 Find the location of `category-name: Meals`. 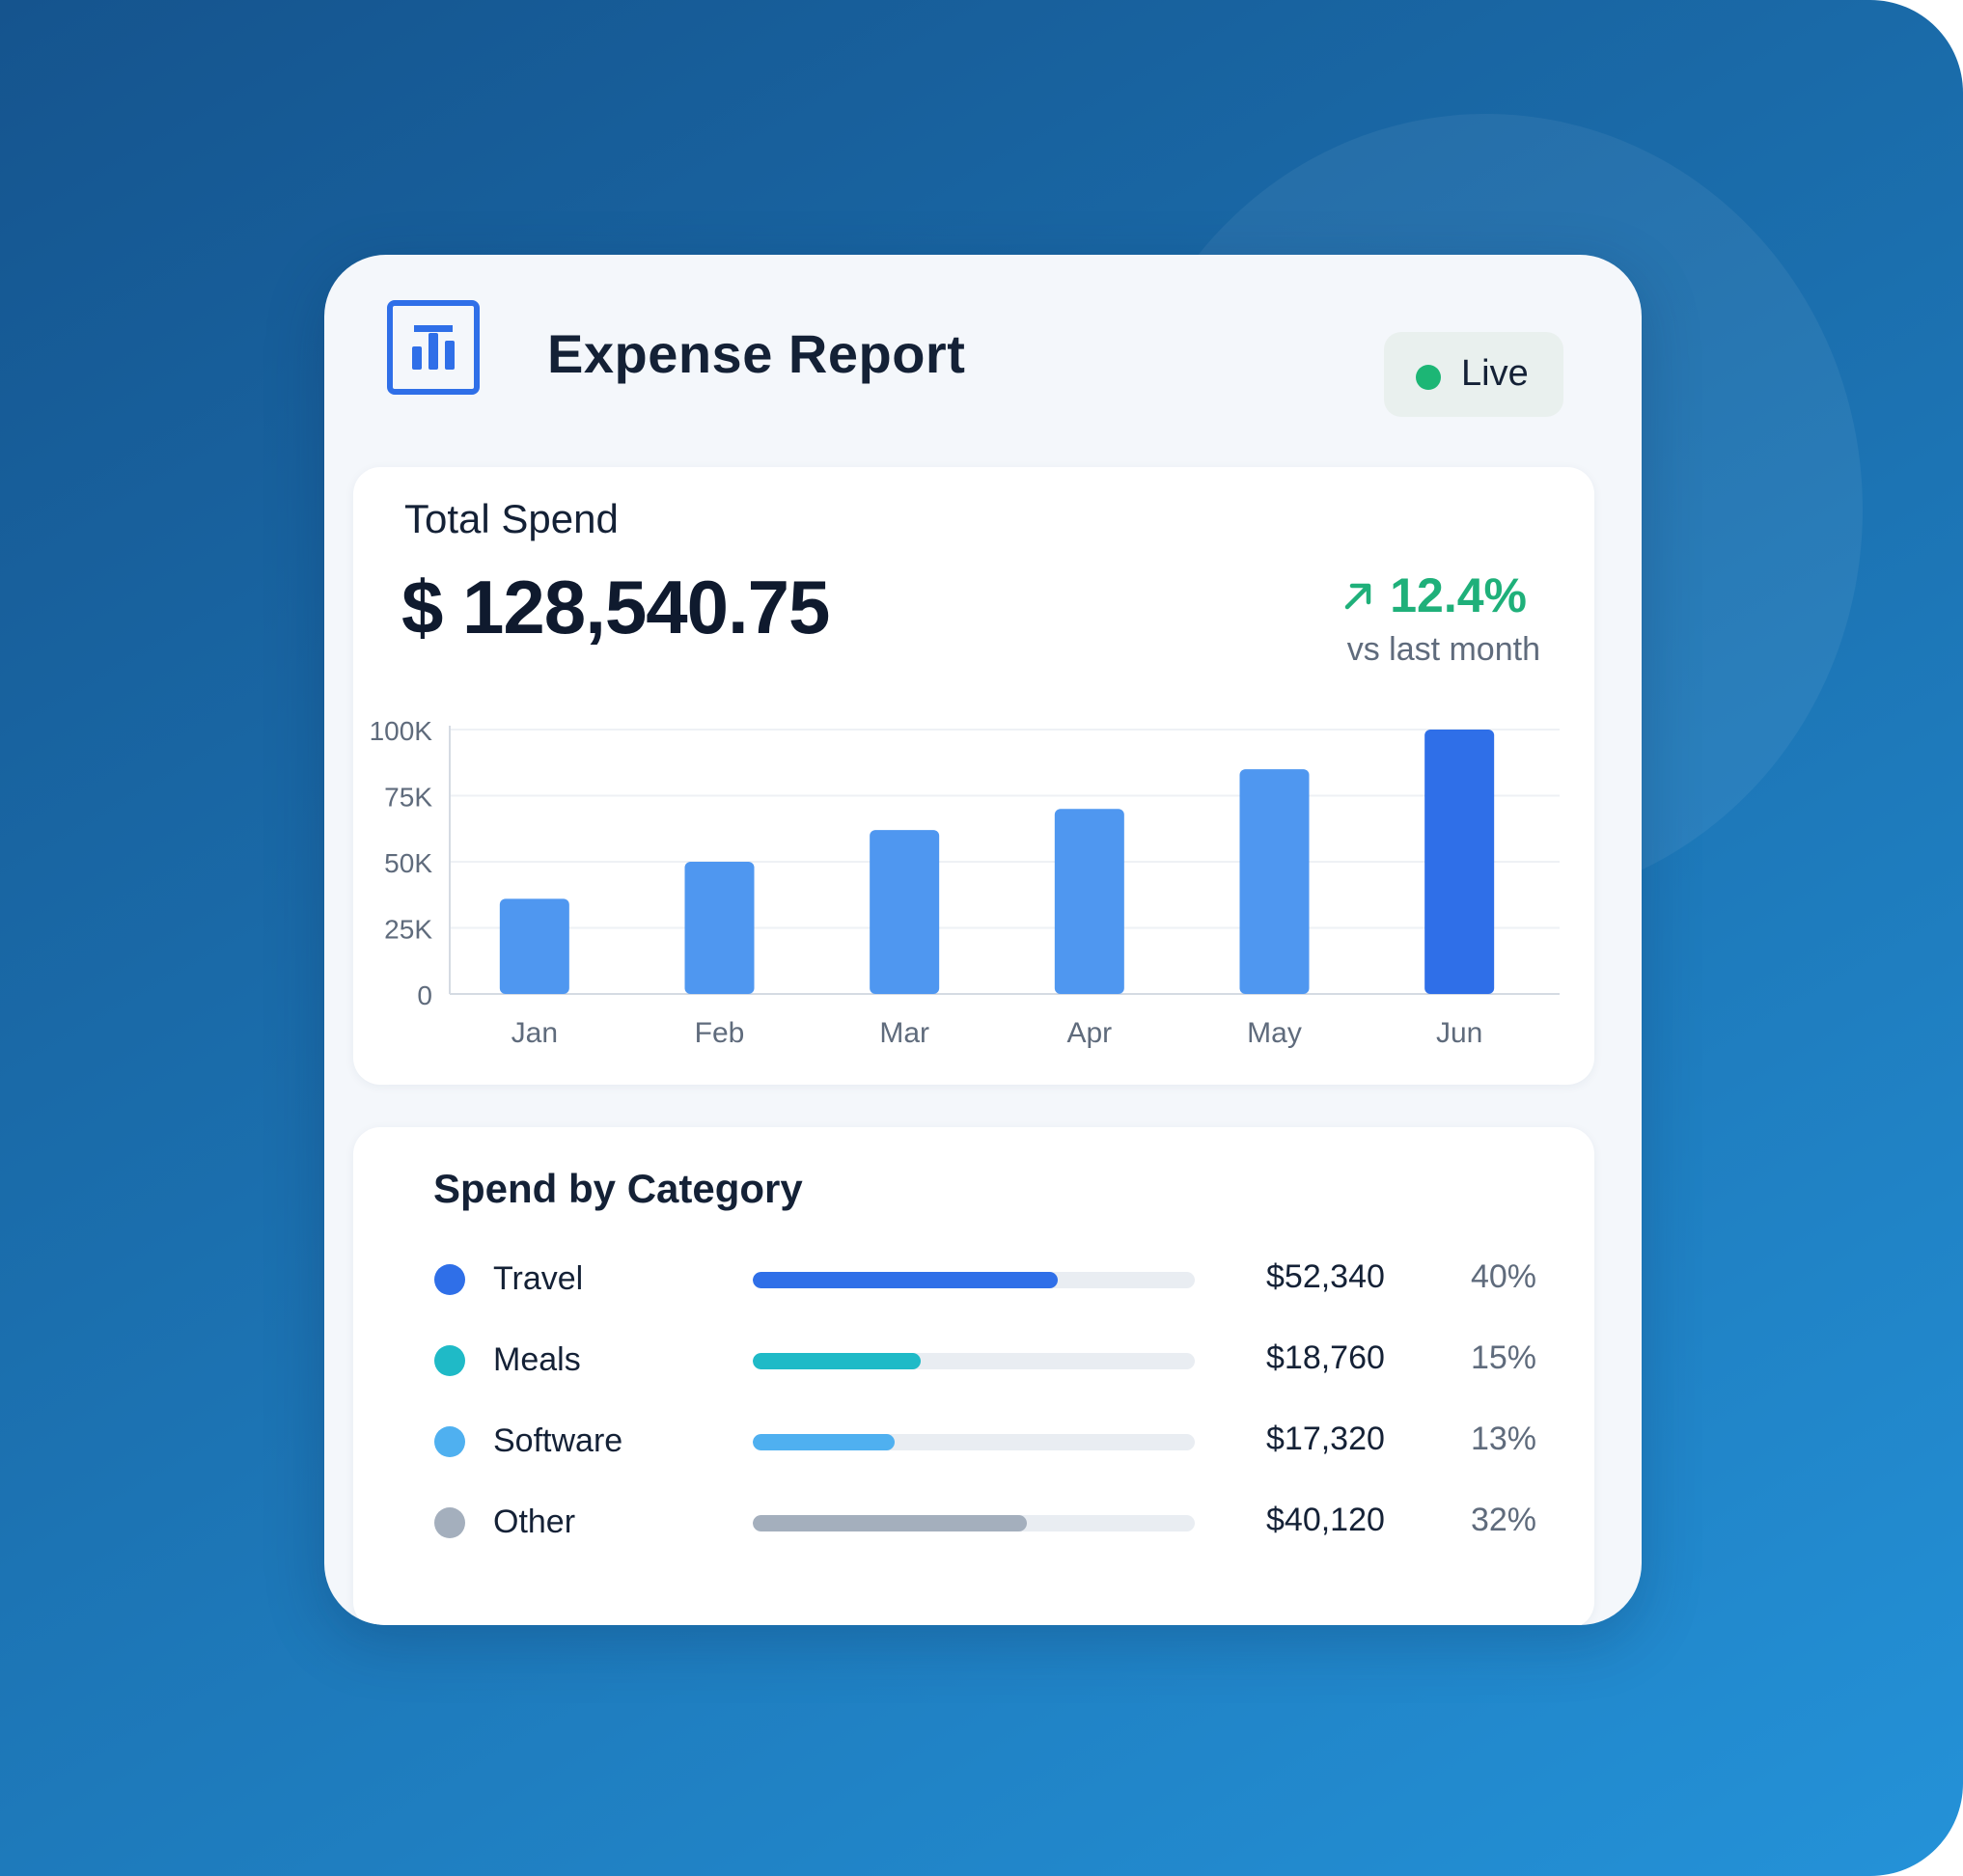

category-name: Meals is located at coordinates (537, 1359).